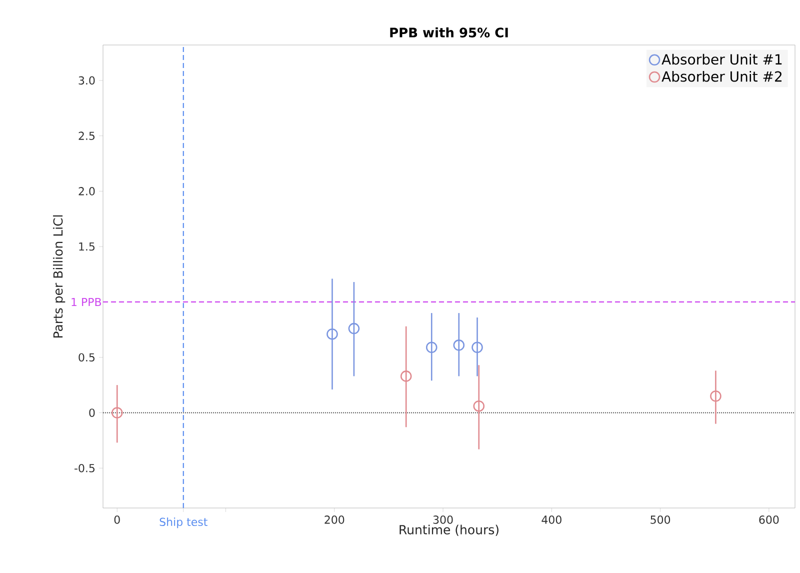 This screenshot has width=800, height=573. Describe the element at coordinates (87, 246) in the screenshot. I see `y-tick-label: 1.5` at that location.